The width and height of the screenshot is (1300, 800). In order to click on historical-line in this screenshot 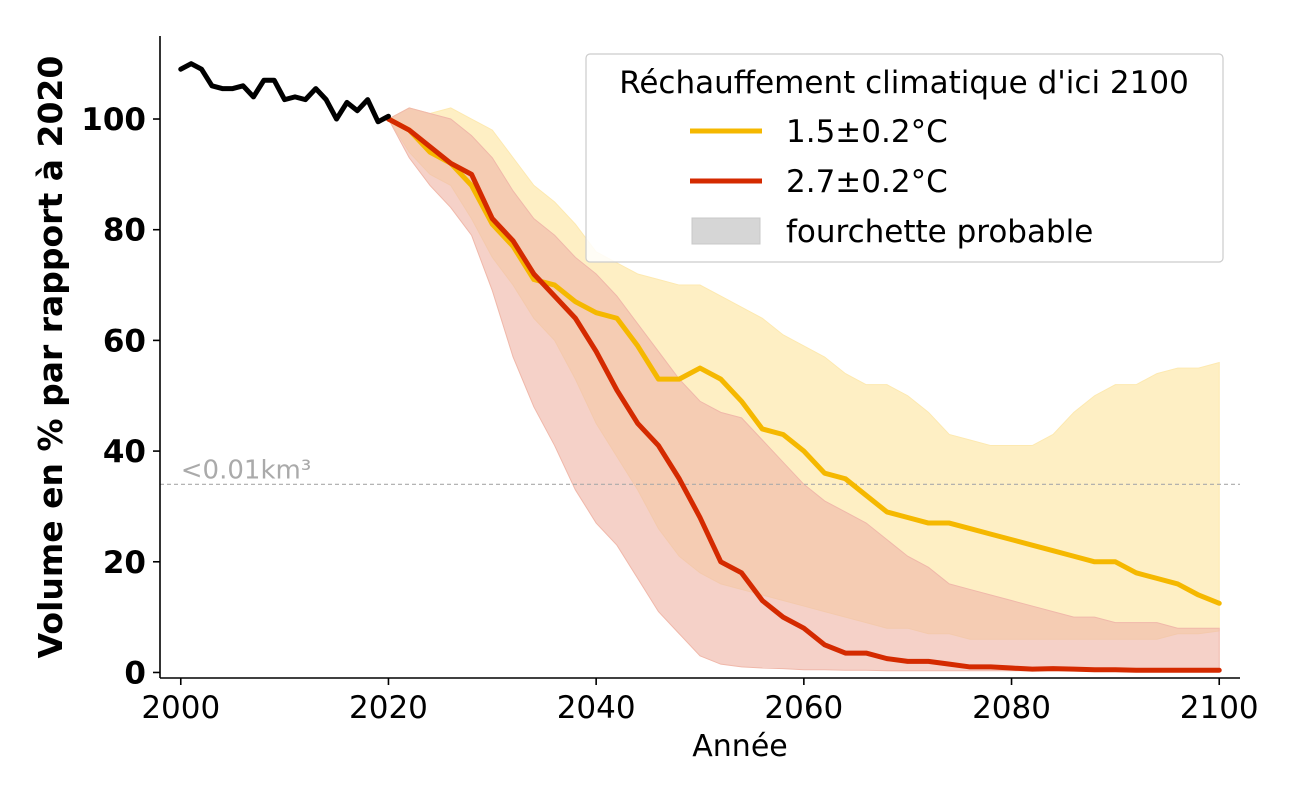, I will do `click(284, 93)`.